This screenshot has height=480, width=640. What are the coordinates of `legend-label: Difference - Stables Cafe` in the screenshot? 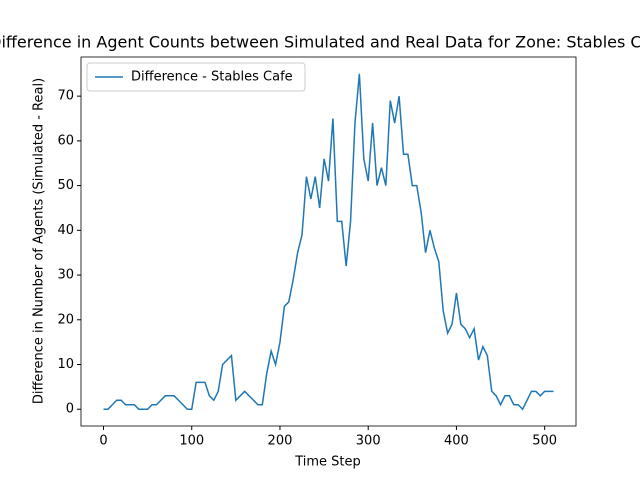 It's located at (212, 77).